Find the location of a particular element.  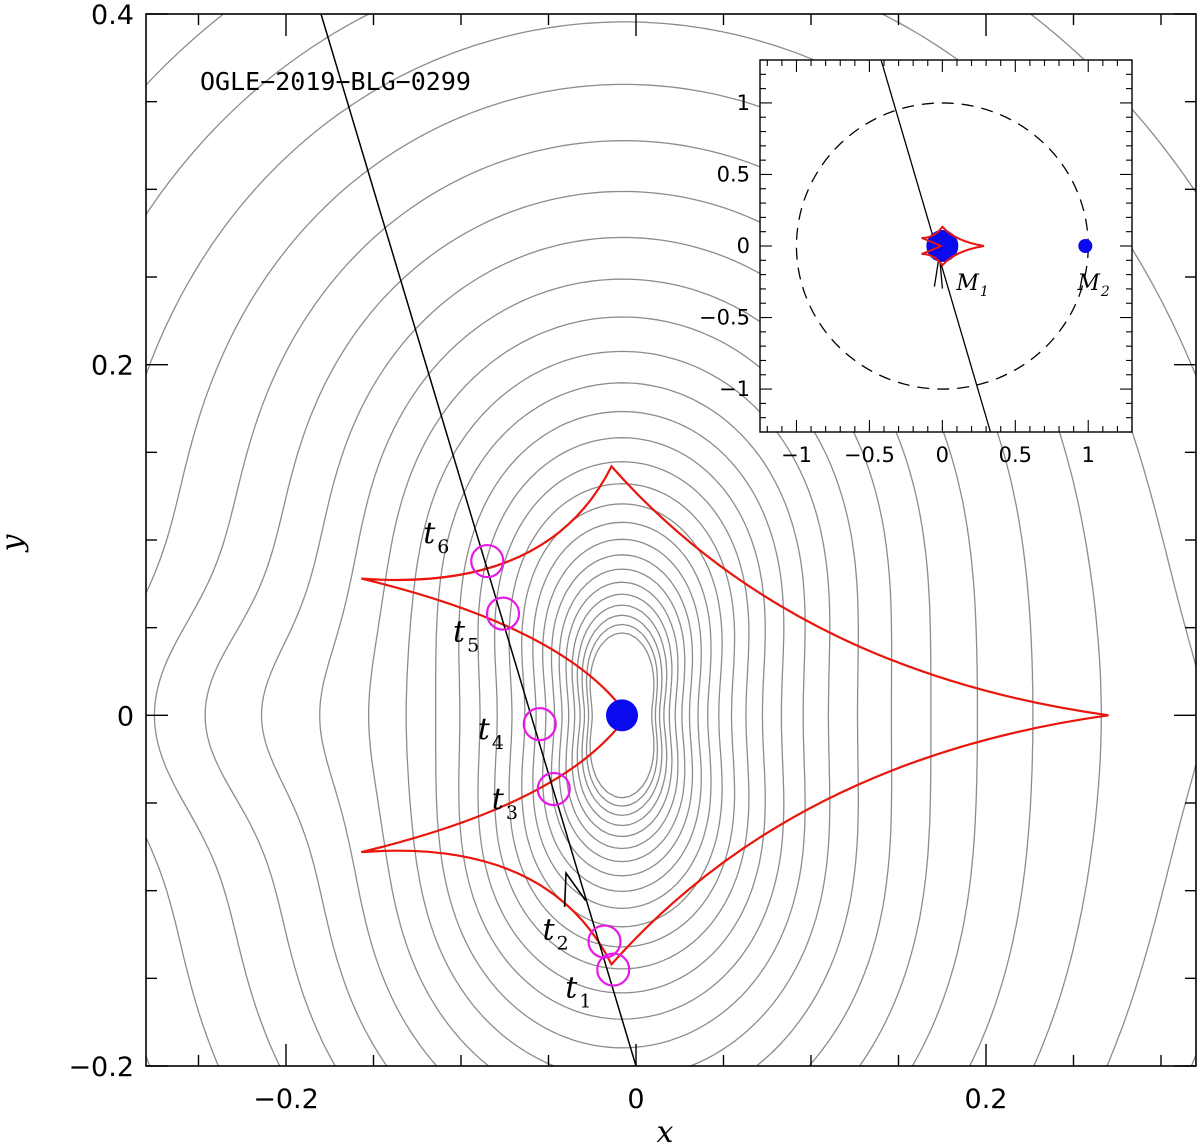

x-tick-label: −0.2 is located at coordinates (286, 1099).